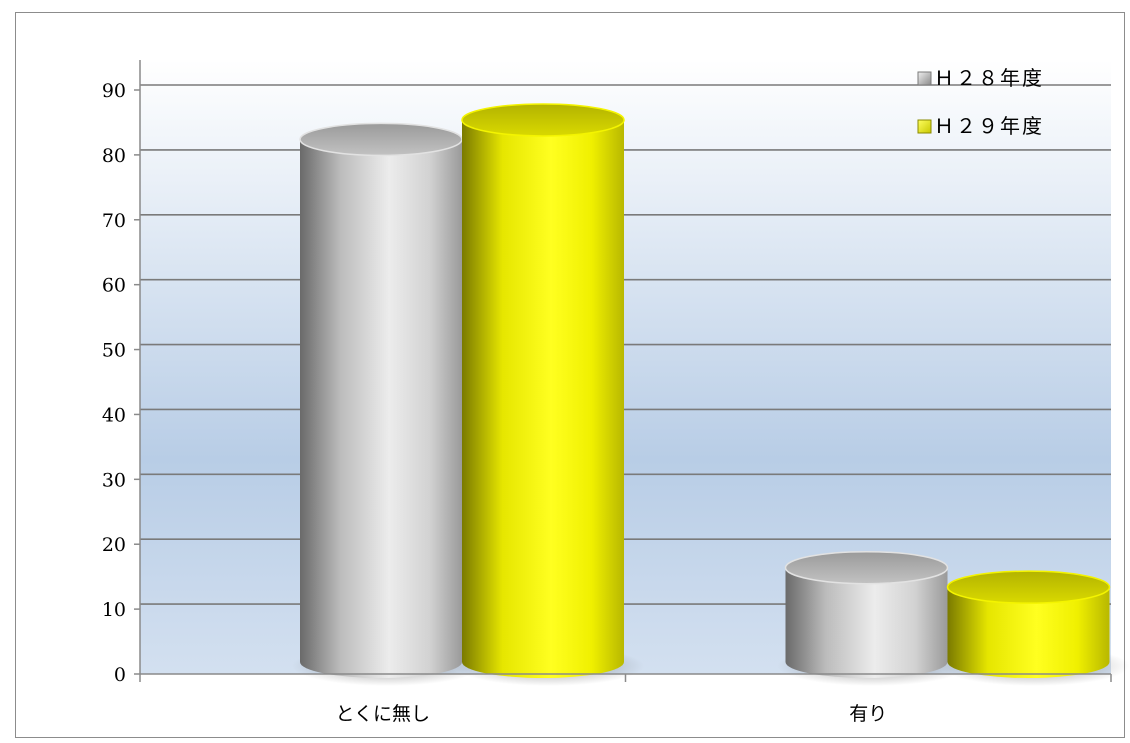 This screenshot has width=1130, height=743. Describe the element at coordinates (980, 102) in the screenshot. I see `legend: Ｈ２８年度 Ｈ２９年度` at that location.